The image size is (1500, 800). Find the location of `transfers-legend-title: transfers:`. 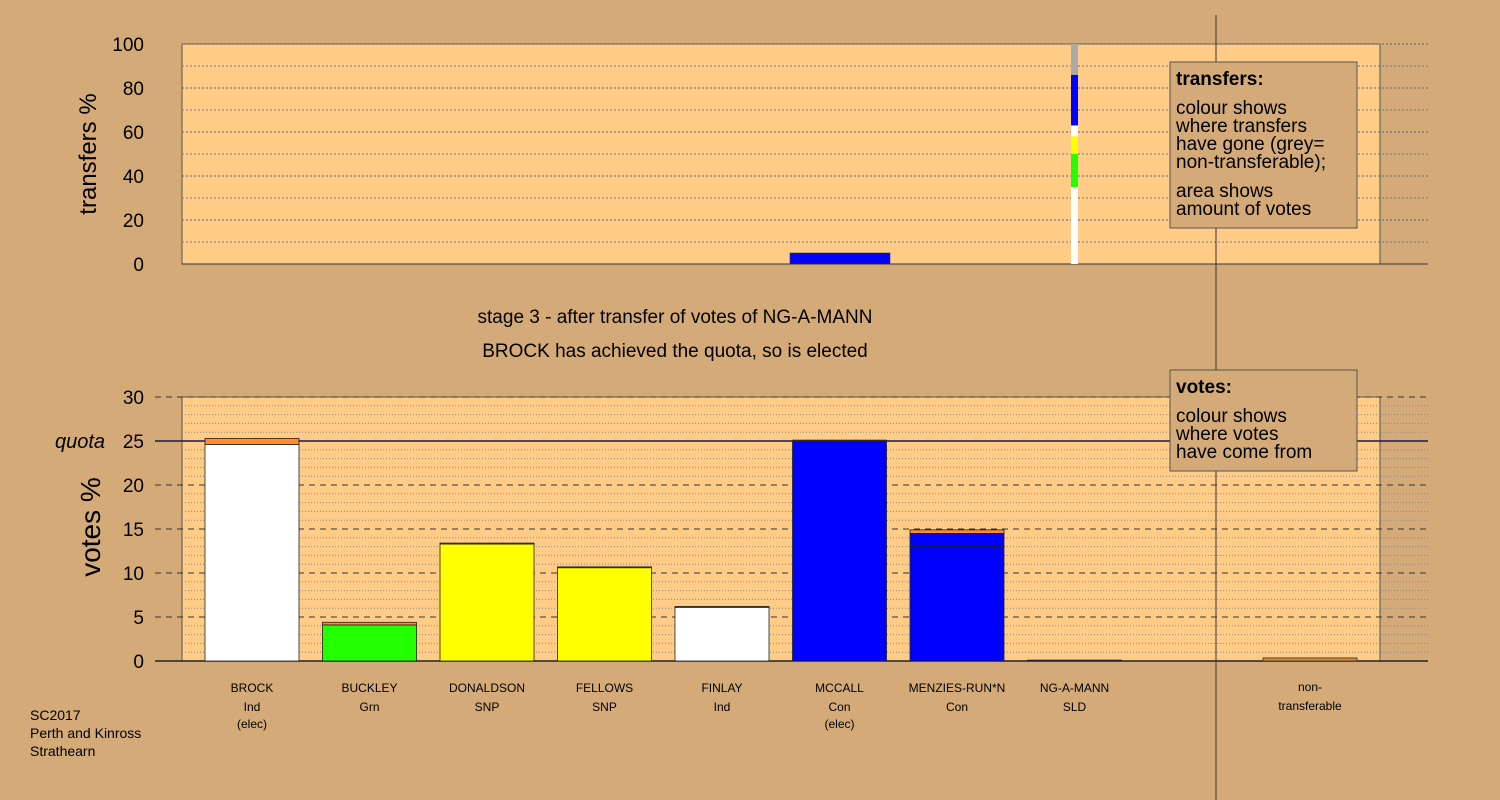

transfers-legend-title: transfers: is located at coordinates (1220, 79).